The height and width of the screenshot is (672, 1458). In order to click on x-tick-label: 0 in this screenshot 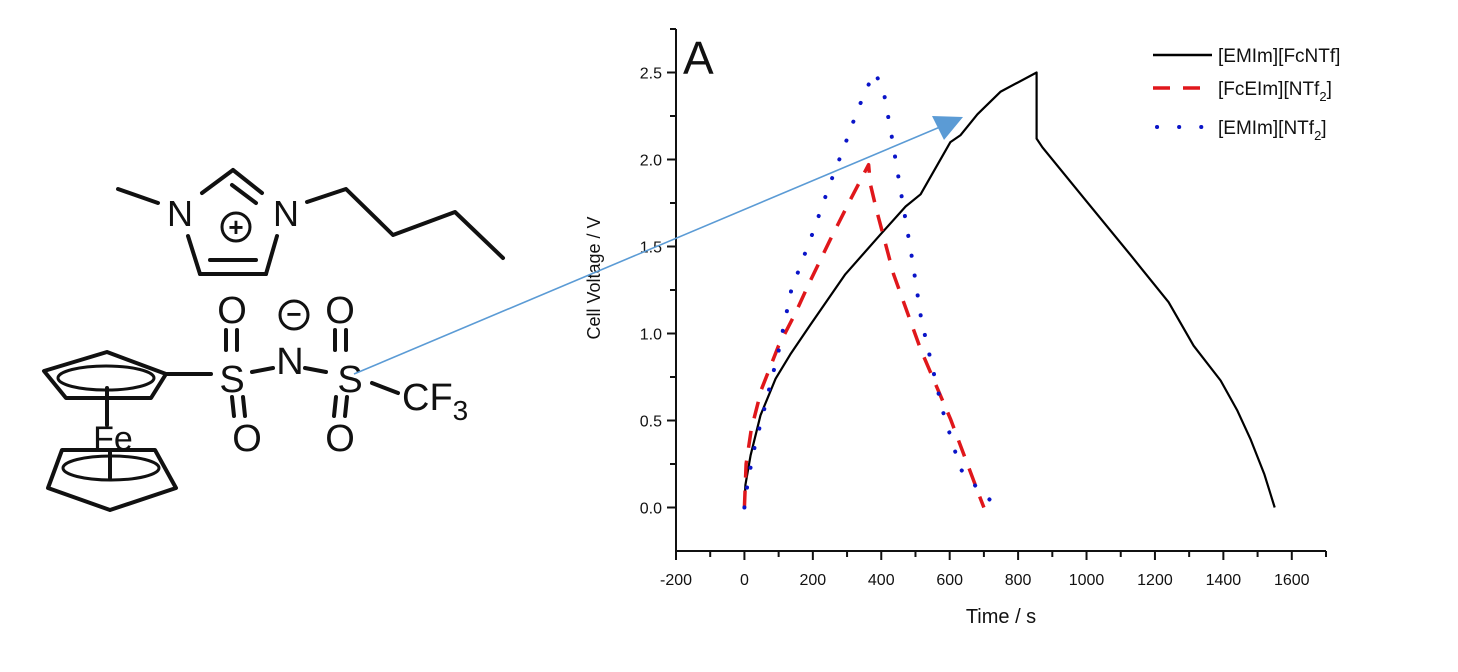, I will do `click(744, 580)`.